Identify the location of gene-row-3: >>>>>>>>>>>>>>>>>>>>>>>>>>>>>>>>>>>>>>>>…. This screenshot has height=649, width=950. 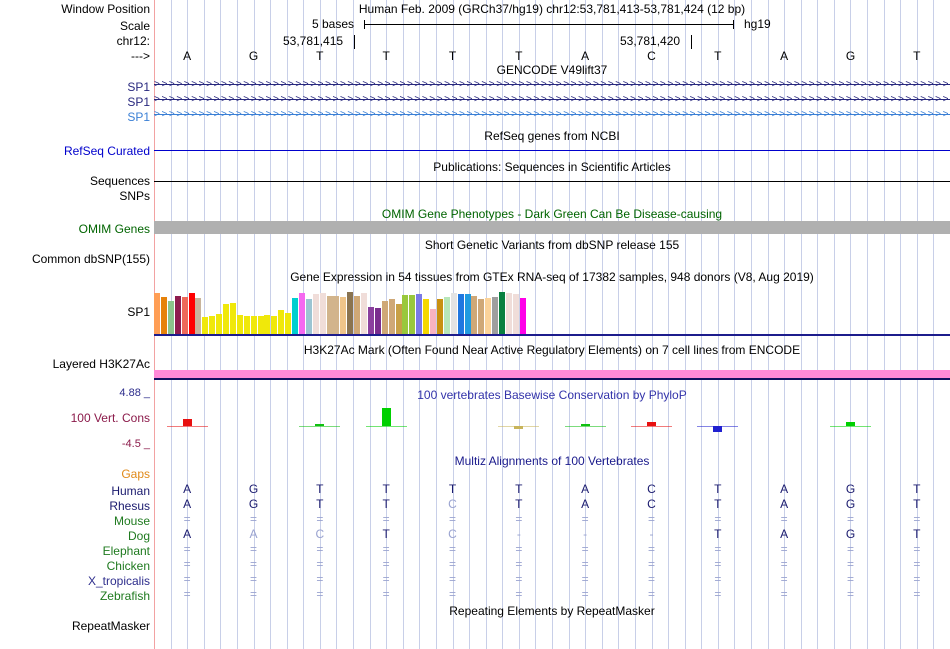
(552, 114).